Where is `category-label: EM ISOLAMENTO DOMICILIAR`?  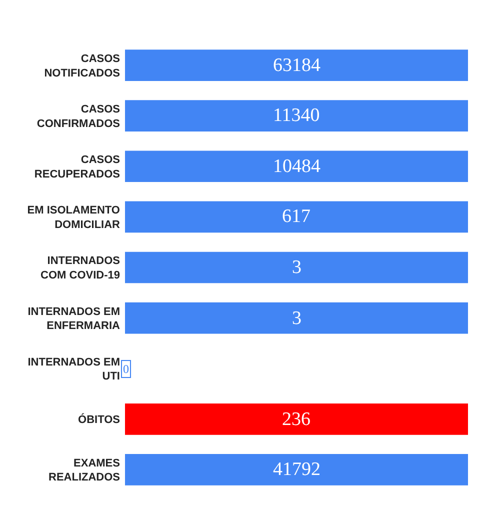
category-label: EM ISOLAMENTO DOMICILIAR is located at coordinates (73, 217).